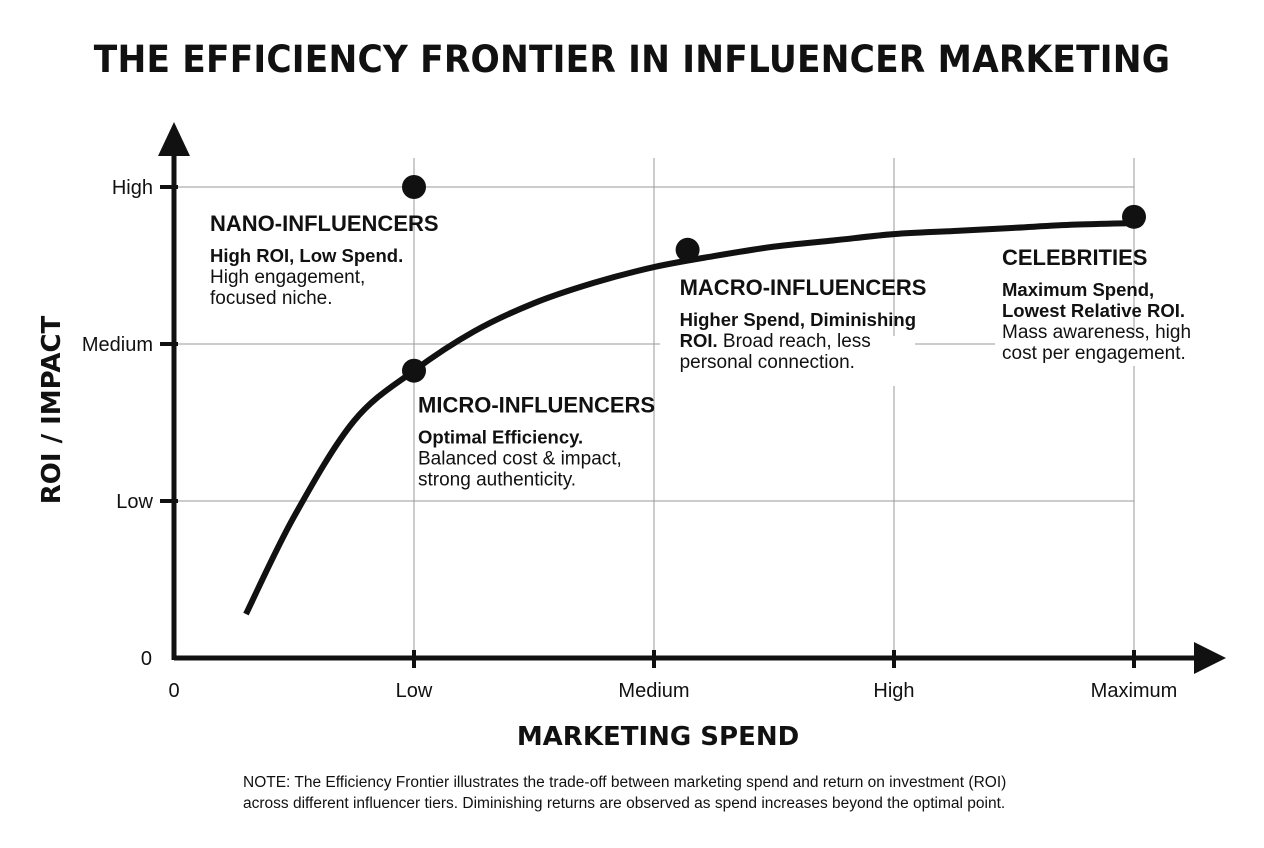 This screenshot has height=848, width=1264. Describe the element at coordinates (306, 255) in the screenshot. I see `annotation-bold-0: High ROI, Low Spend.` at that location.